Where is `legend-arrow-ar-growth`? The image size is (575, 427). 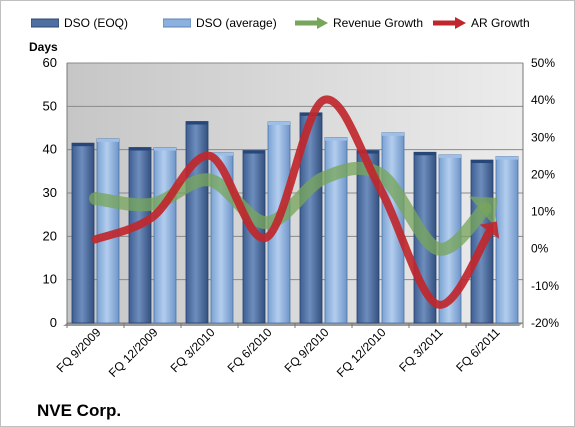 legend-arrow-ar-growth is located at coordinates (449, 23).